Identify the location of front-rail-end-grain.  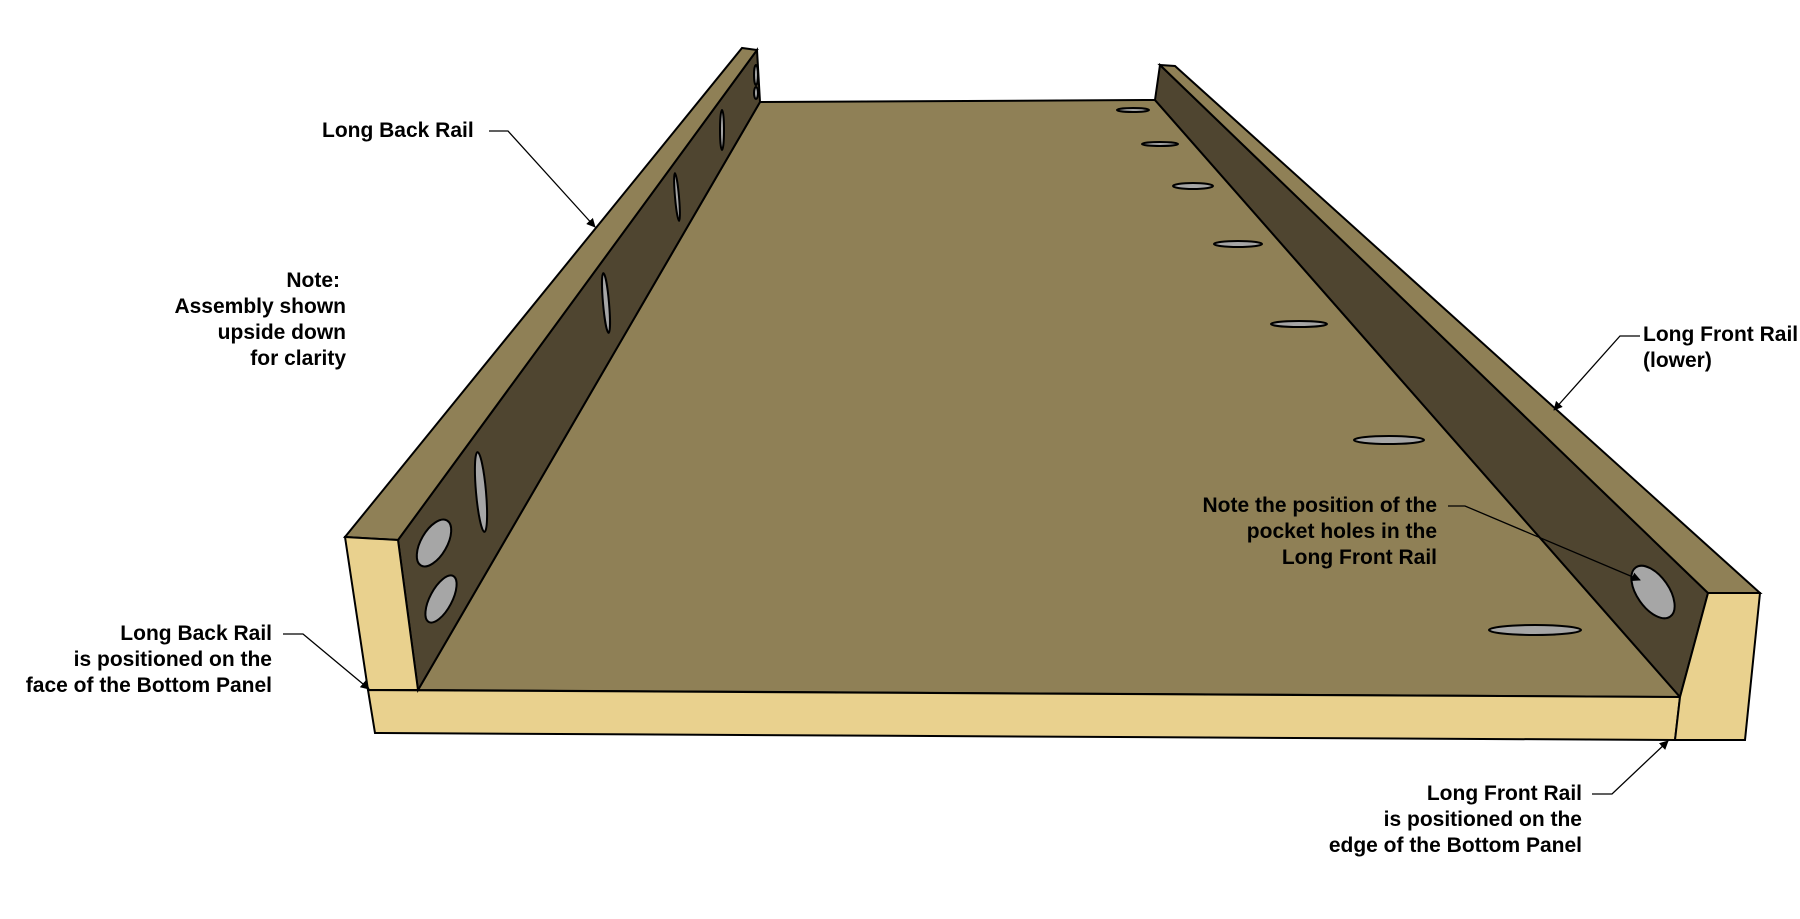
(1717, 666).